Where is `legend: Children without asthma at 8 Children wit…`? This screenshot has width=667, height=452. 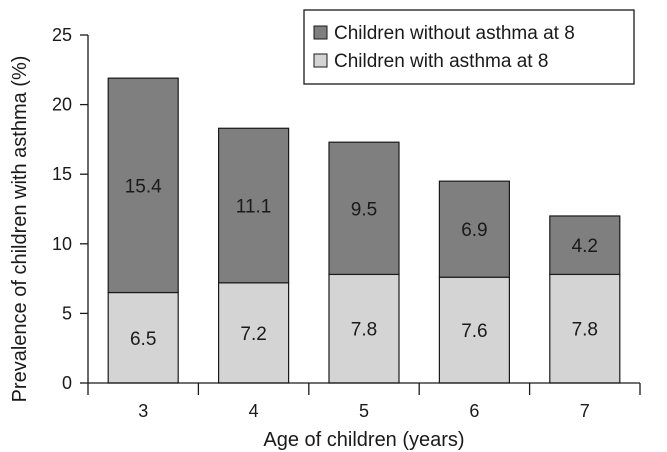
legend: Children without asthma at 8 Children wit… is located at coordinates (469, 47).